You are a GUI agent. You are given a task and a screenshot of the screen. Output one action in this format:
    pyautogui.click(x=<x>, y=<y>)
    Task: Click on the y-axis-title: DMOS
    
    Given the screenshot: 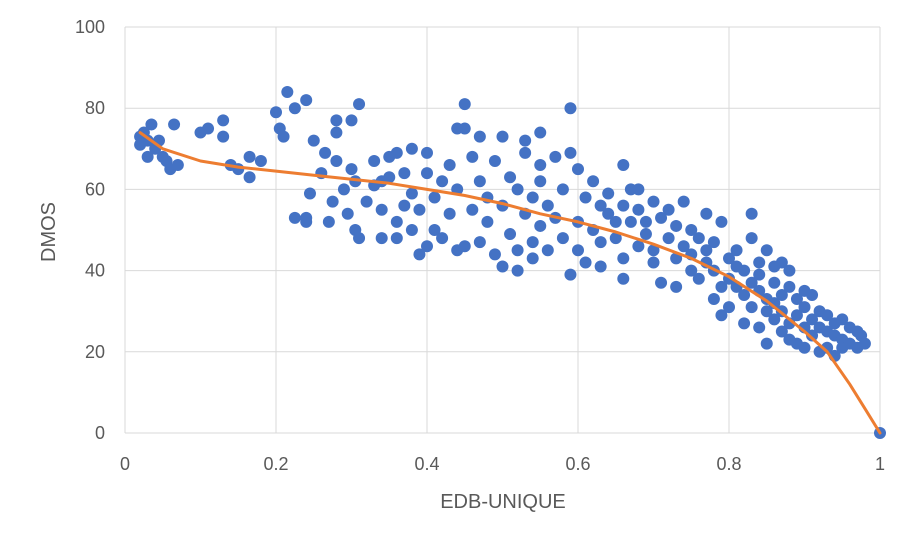 What is the action you would take?
    pyautogui.click(x=49, y=232)
    